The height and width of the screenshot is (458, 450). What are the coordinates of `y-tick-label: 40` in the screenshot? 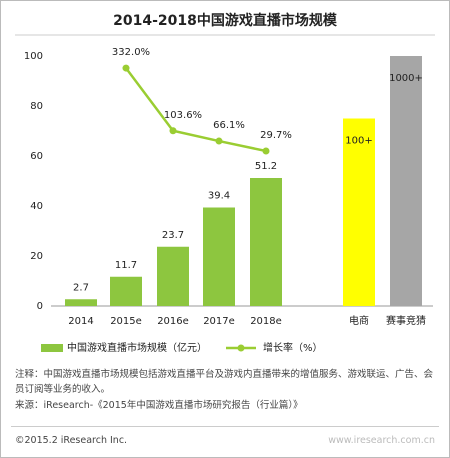 It's located at (36, 206).